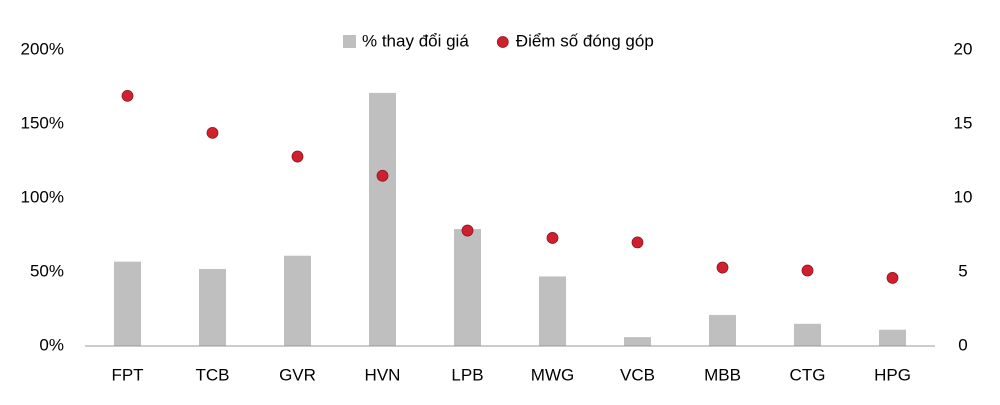 Image resolution: width=1000 pixels, height=405 pixels. I want to click on y2-tick-label: 20, so click(963, 48).